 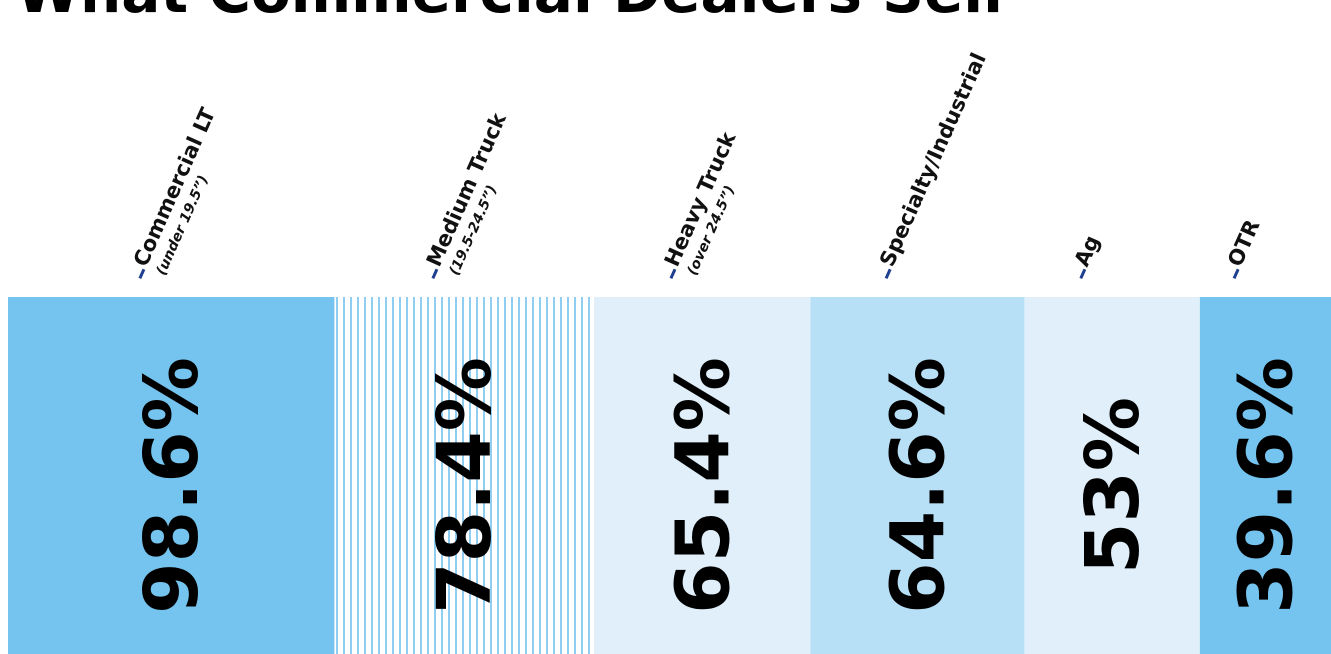 What do you see at coordinates (1087, 251) in the screenshot?
I see `category-name: Ag` at bounding box center [1087, 251].